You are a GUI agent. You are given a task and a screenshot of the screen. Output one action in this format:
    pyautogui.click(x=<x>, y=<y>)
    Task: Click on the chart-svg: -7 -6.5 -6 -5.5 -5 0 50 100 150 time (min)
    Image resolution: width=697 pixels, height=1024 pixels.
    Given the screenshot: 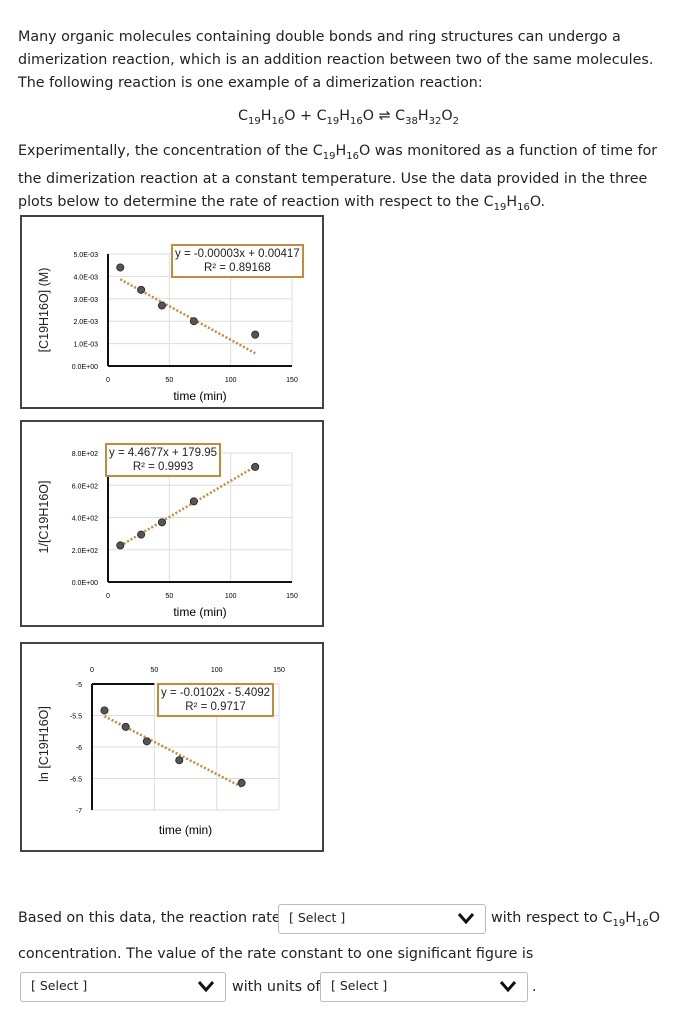 What is the action you would take?
    pyautogui.click(x=177, y=752)
    